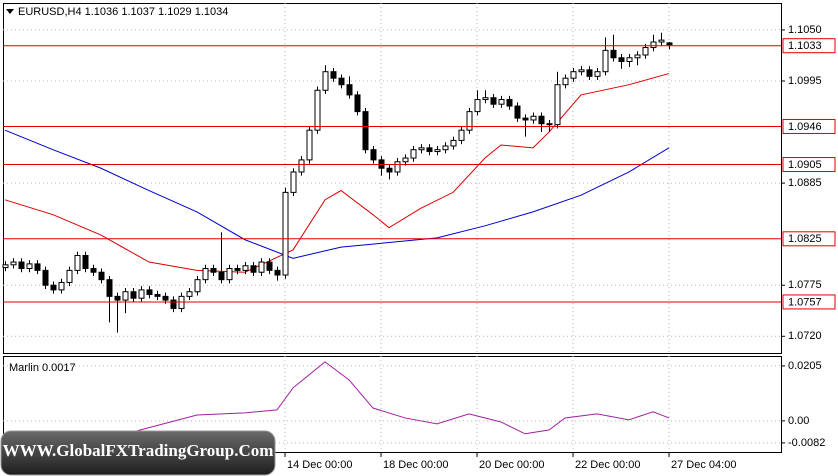 The image size is (838, 476). I want to click on y-tick-label: 0.0205, so click(805, 366).